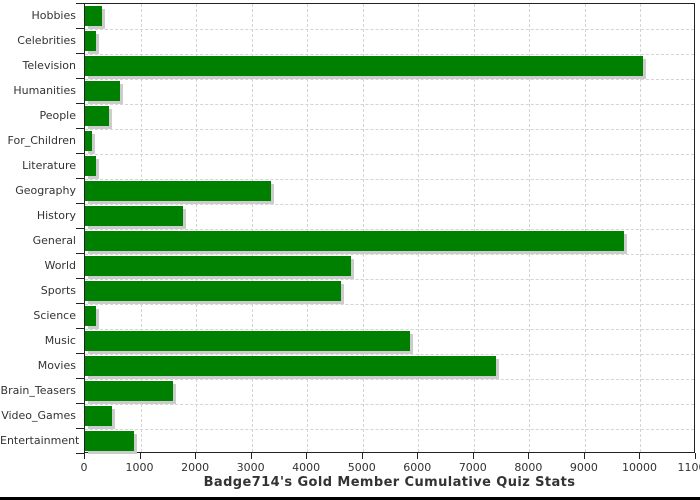  I want to click on x-axis-tick-label: 4000, so click(306, 467).